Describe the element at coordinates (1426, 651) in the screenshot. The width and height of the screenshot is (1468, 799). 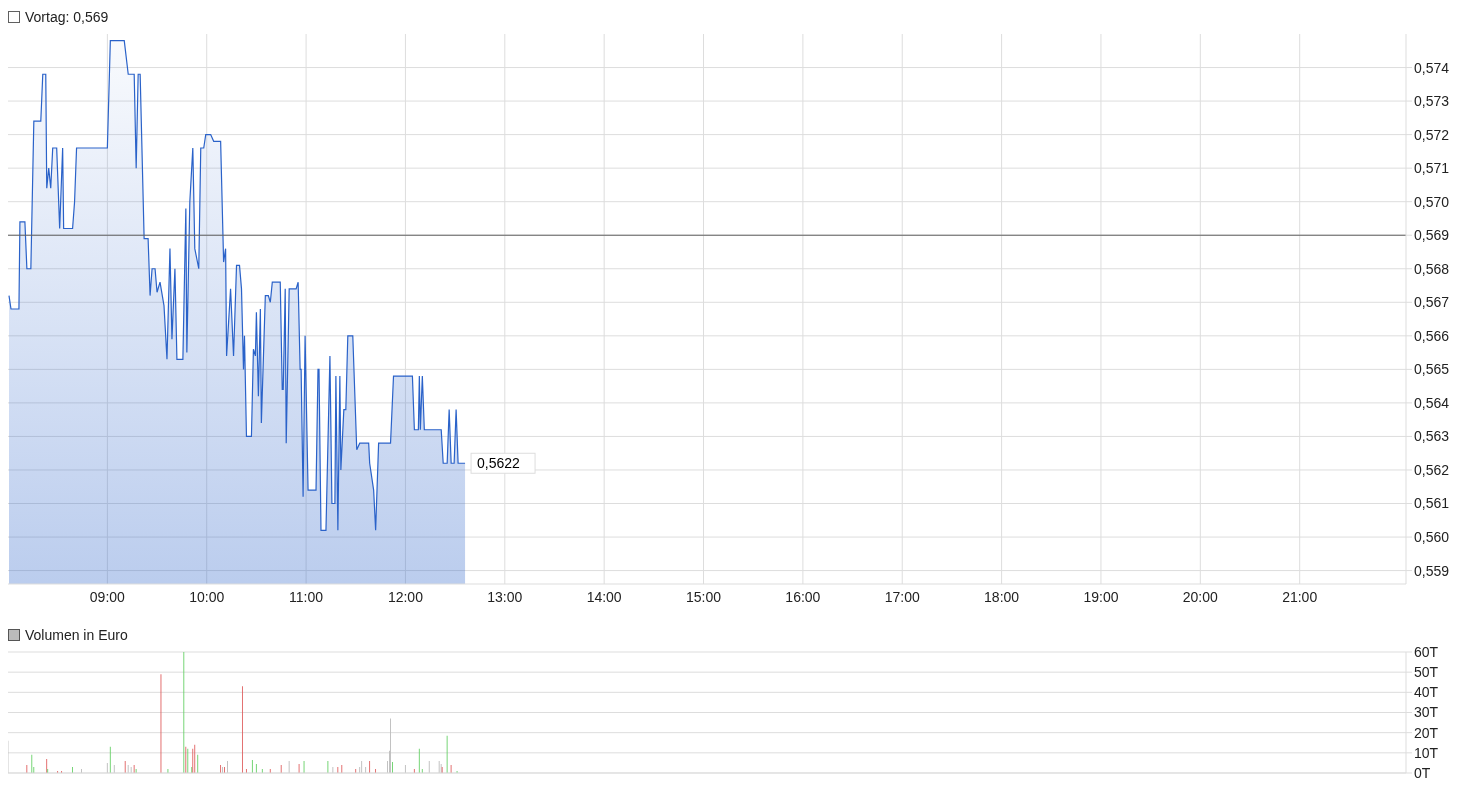
I see `y-tick-label: 60T` at that location.